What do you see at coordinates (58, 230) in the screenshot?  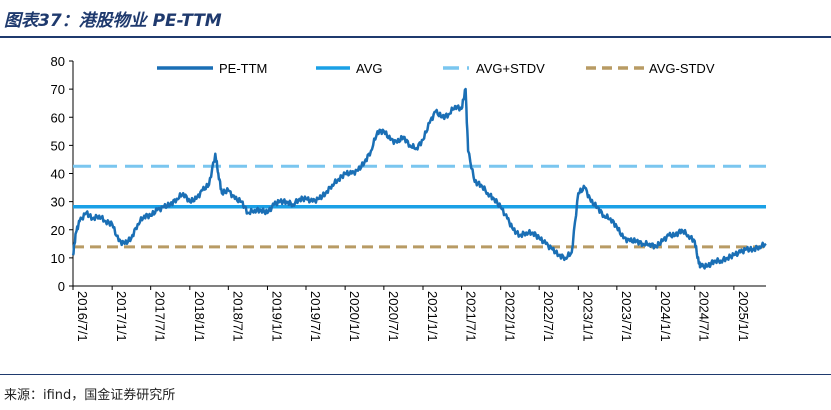 I see `y-tick-label: 20` at bounding box center [58, 230].